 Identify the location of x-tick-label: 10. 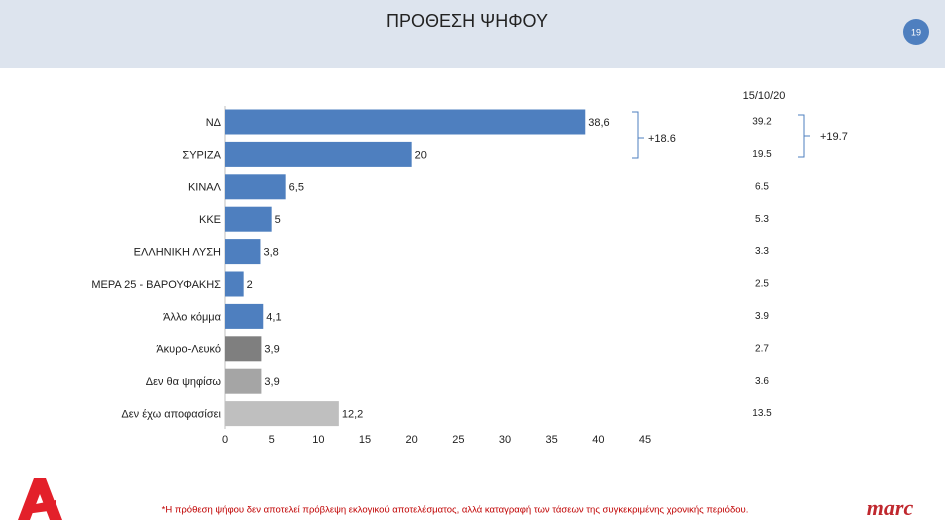
(318, 440).